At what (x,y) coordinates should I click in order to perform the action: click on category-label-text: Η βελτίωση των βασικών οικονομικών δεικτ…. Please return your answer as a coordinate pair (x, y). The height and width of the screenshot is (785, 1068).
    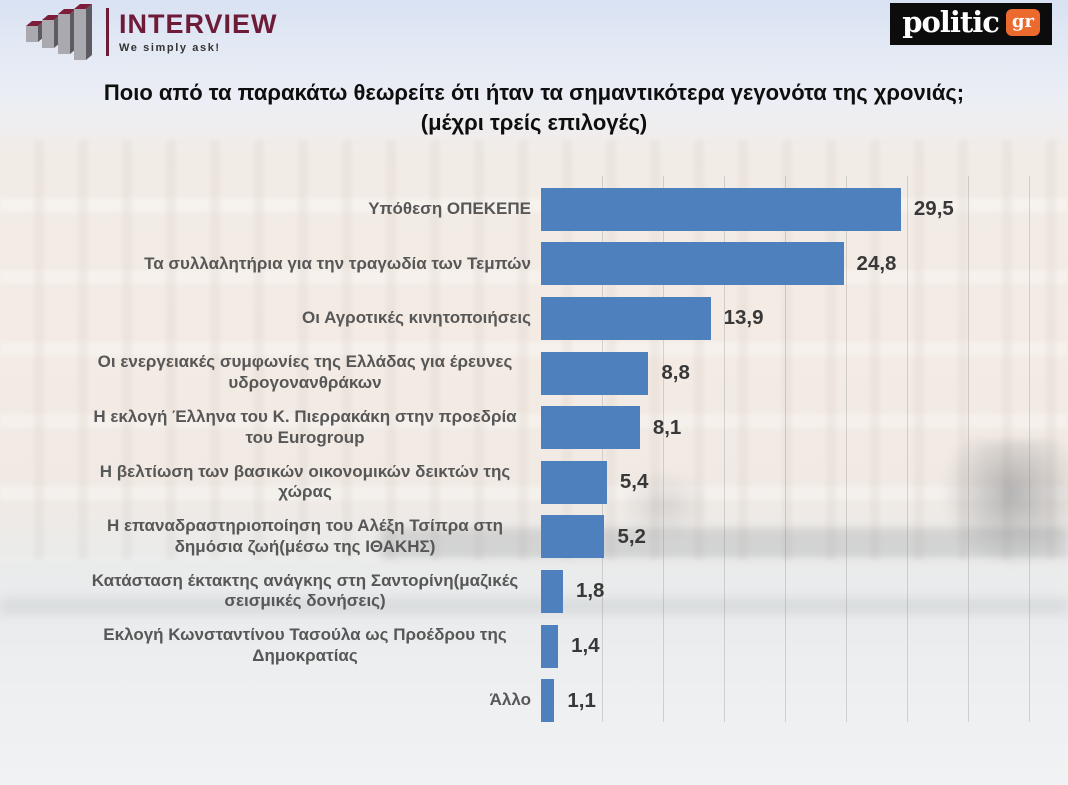
    Looking at the image, I should click on (305, 481).